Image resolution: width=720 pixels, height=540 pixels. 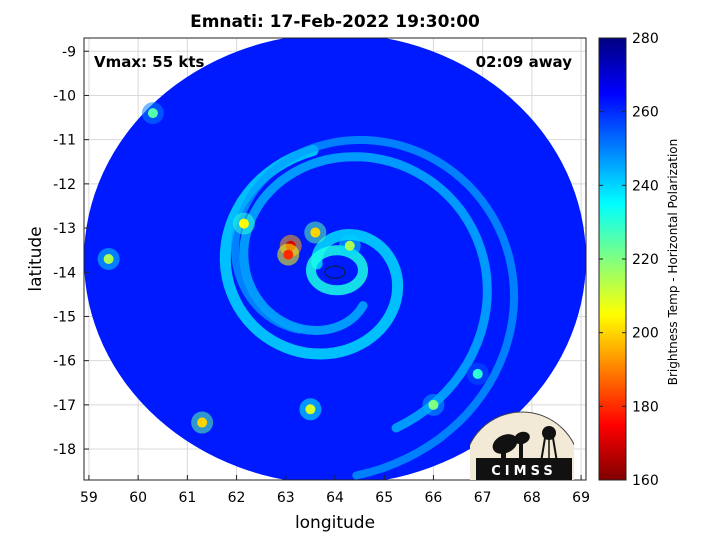 I want to click on x-tick-label: 61, so click(x=187, y=498).